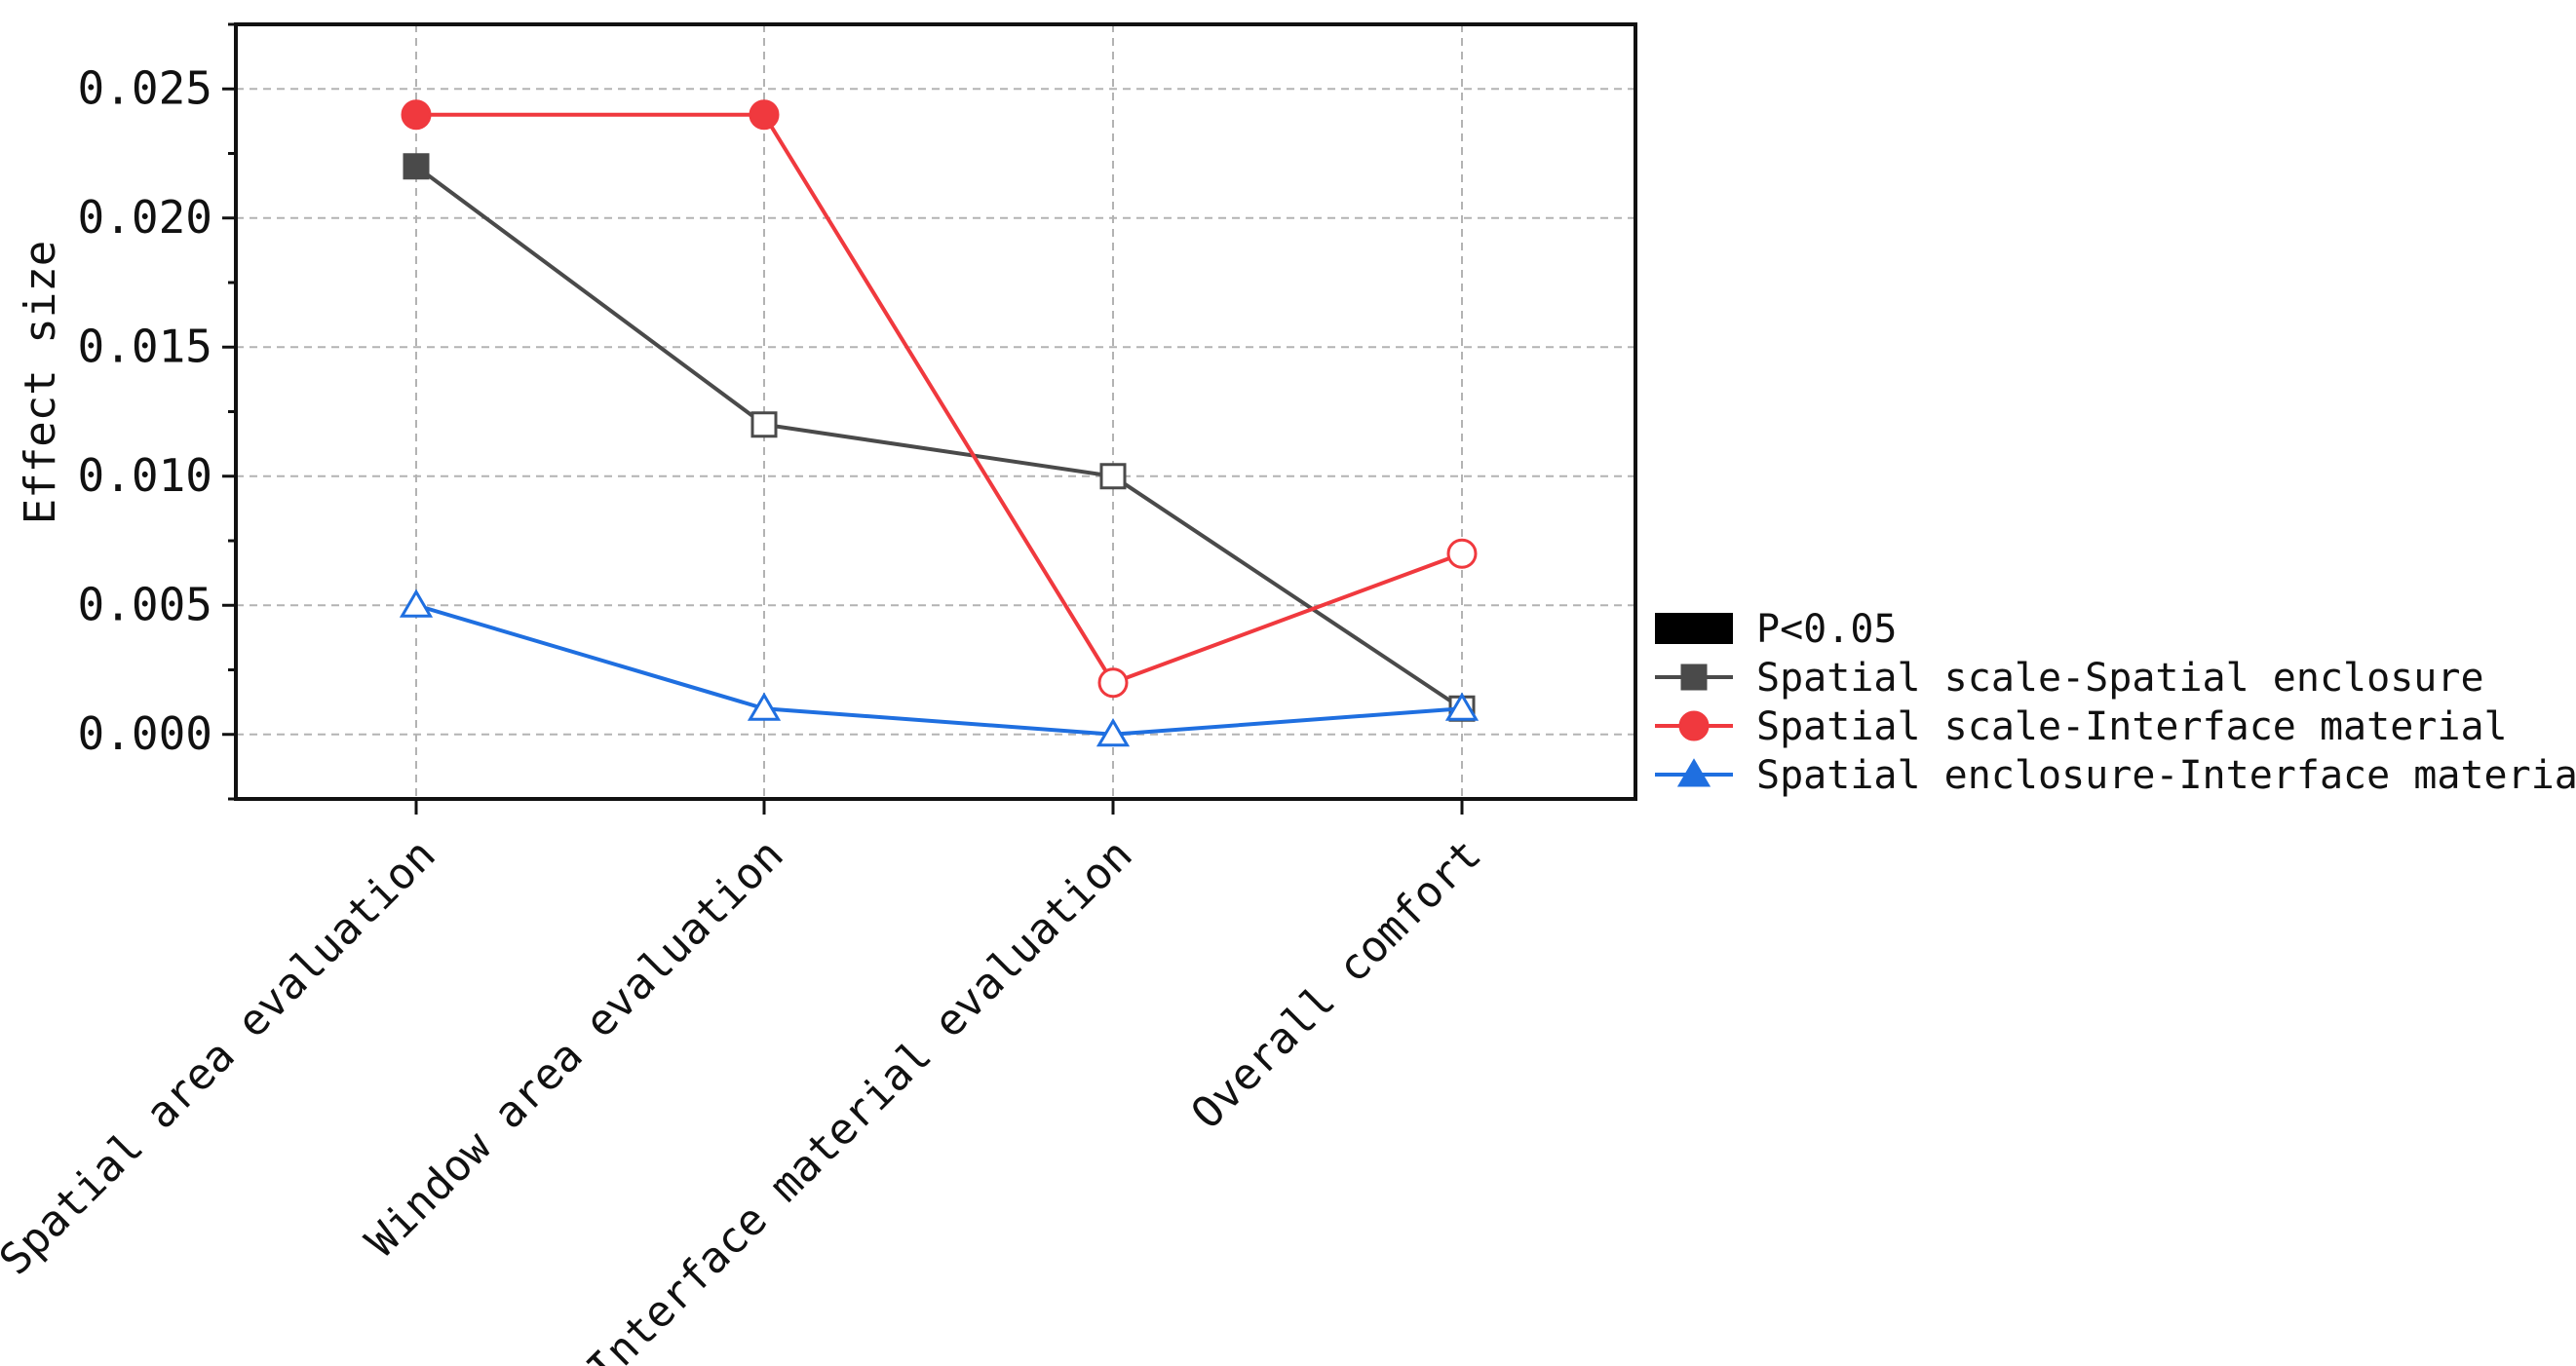  I want to click on y-tick-label: 0.010, so click(145, 476).